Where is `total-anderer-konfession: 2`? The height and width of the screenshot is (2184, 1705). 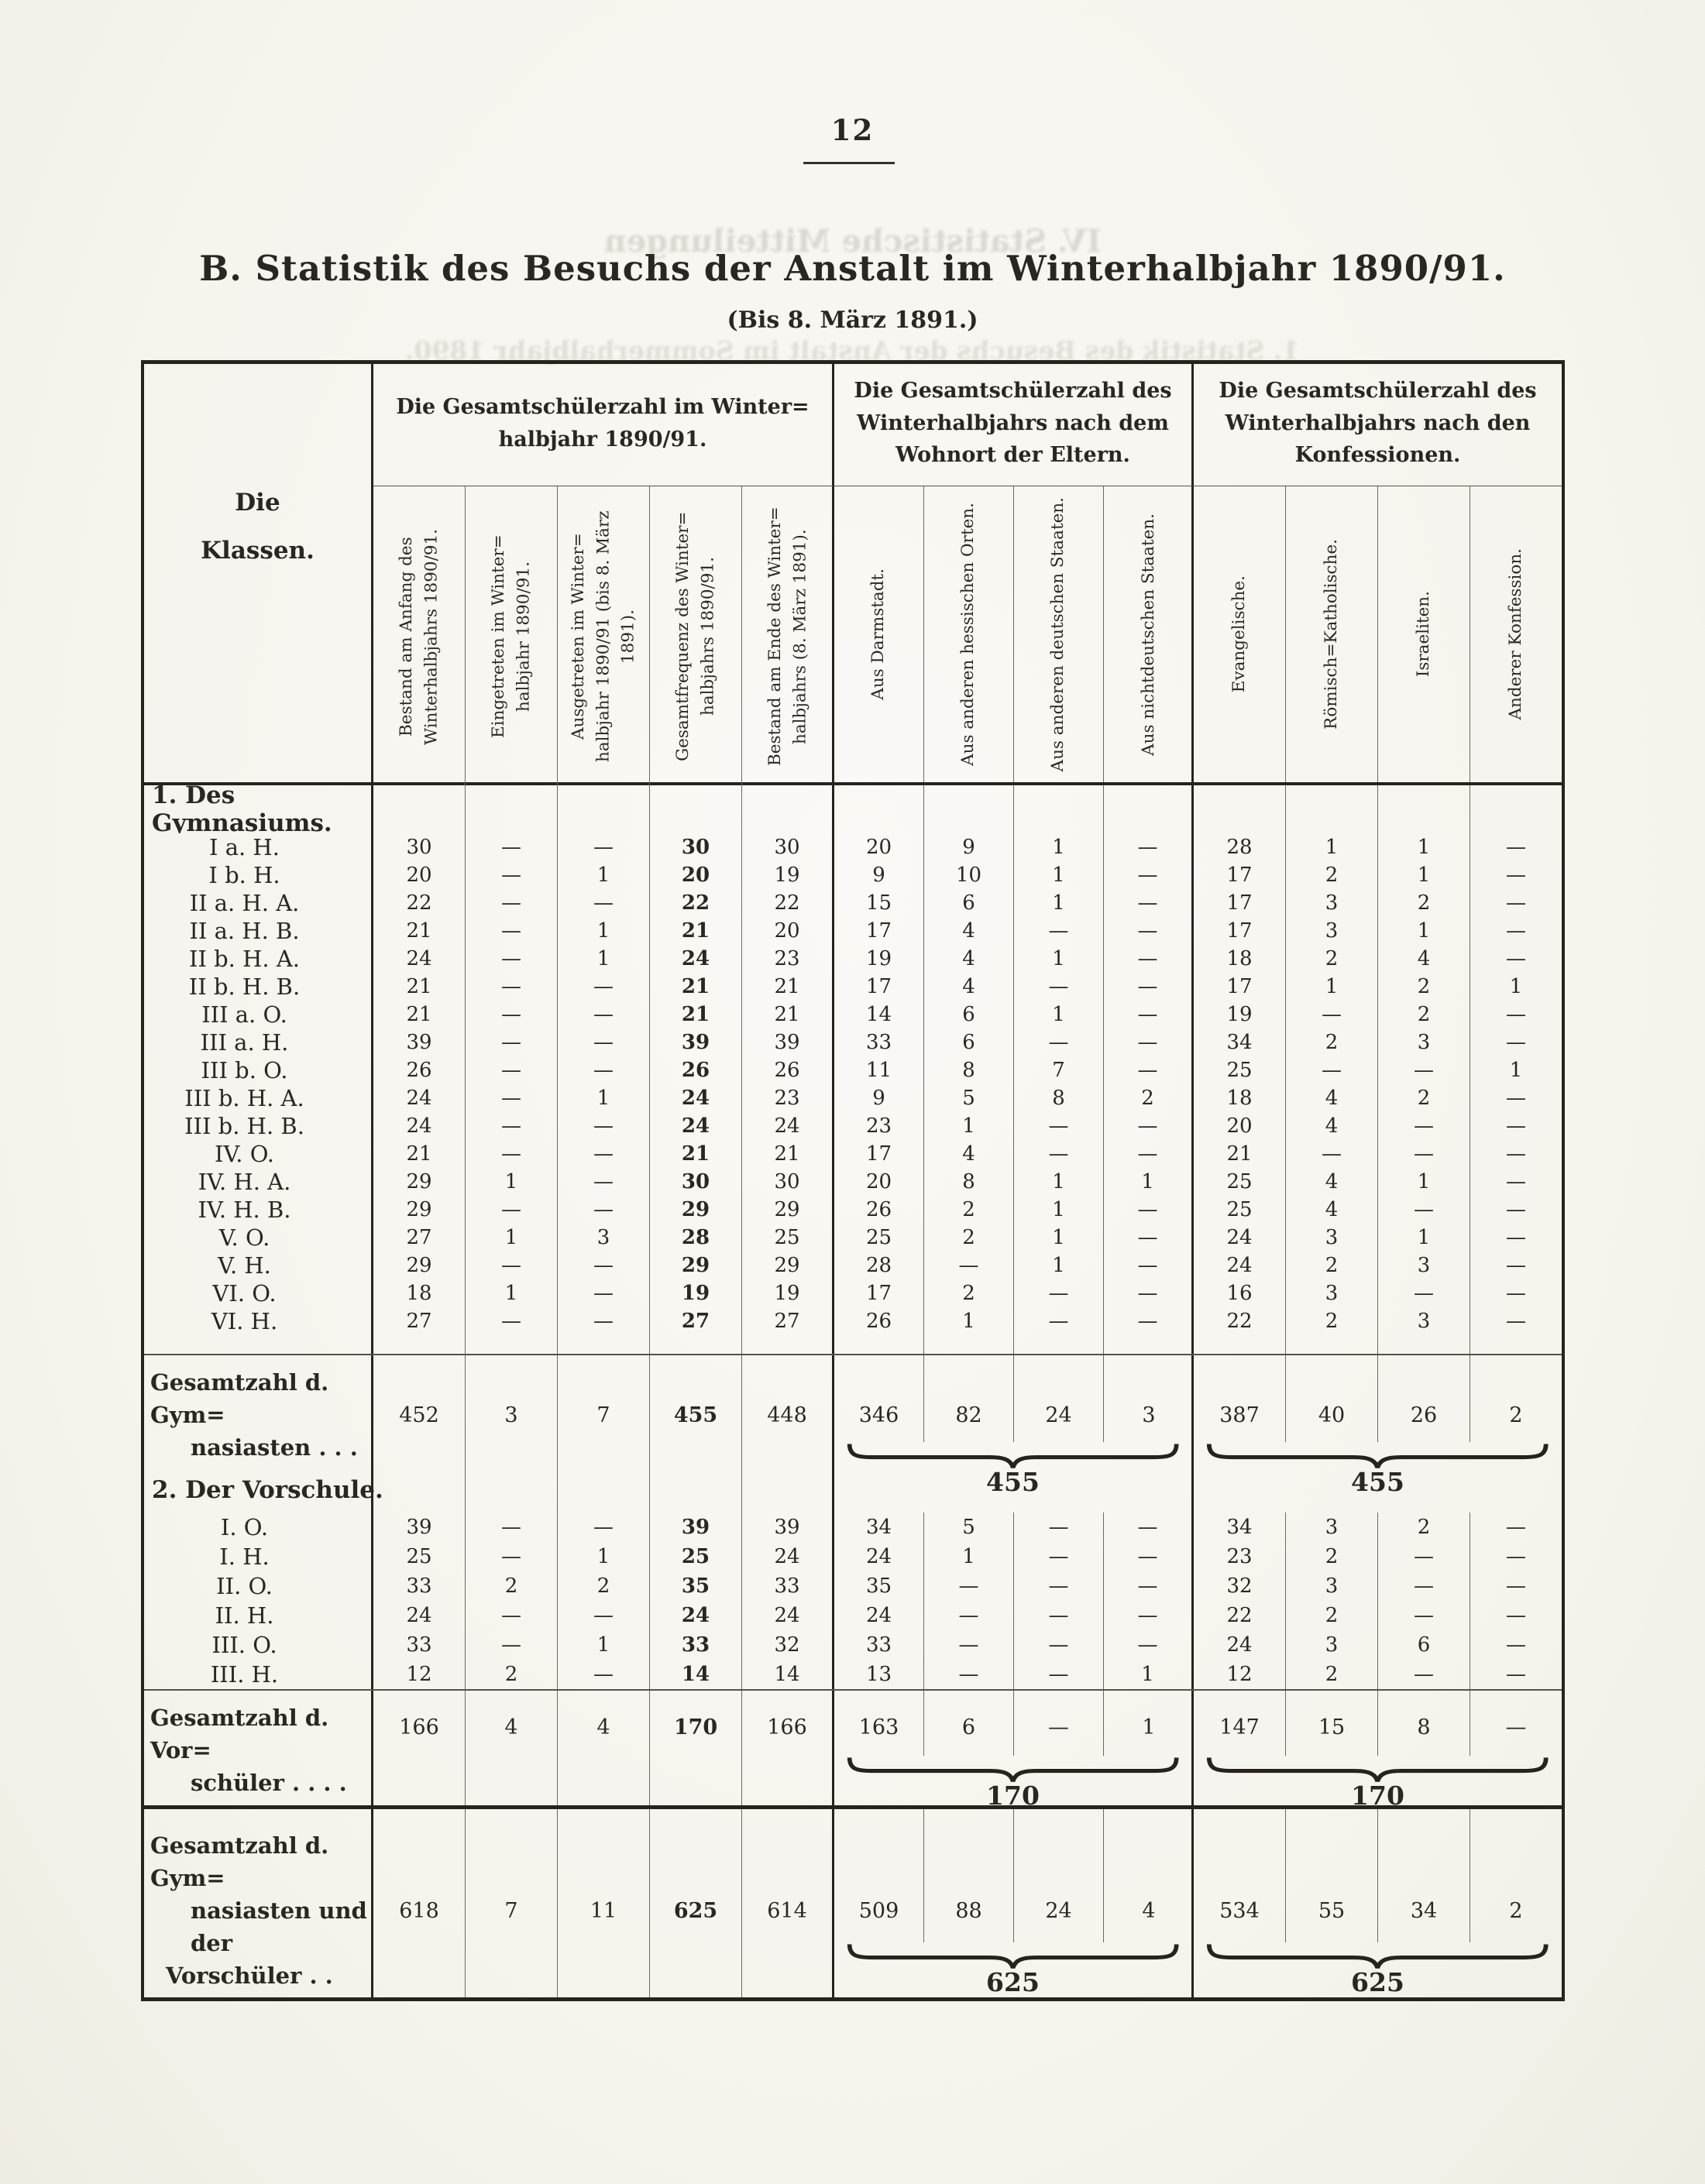
total-anderer-konfession: 2 is located at coordinates (1516, 1911).